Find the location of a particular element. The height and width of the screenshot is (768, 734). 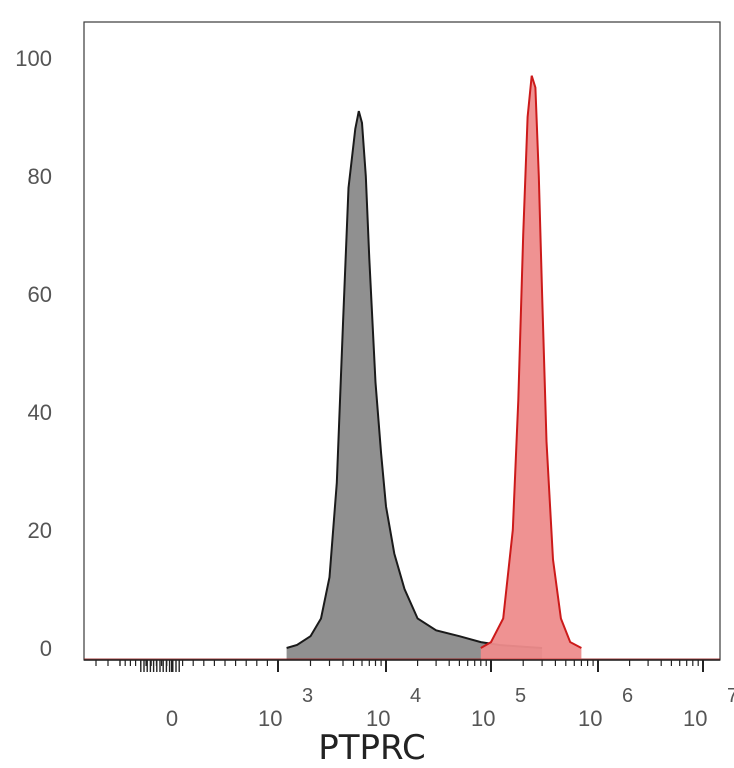

x-tick-label-exponent: 6 is located at coordinates (627, 696).